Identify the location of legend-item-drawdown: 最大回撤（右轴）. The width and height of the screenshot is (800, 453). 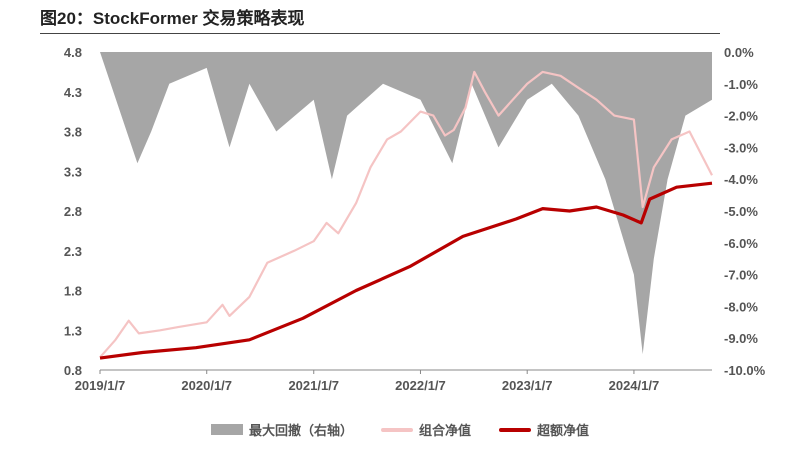
(281, 429).